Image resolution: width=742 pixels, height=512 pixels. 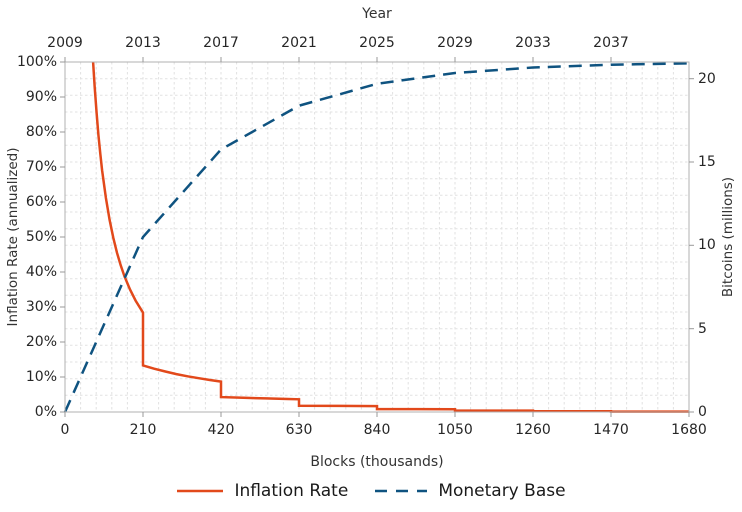 I want to click on y-right-tick-label: 5, so click(x=702, y=328).